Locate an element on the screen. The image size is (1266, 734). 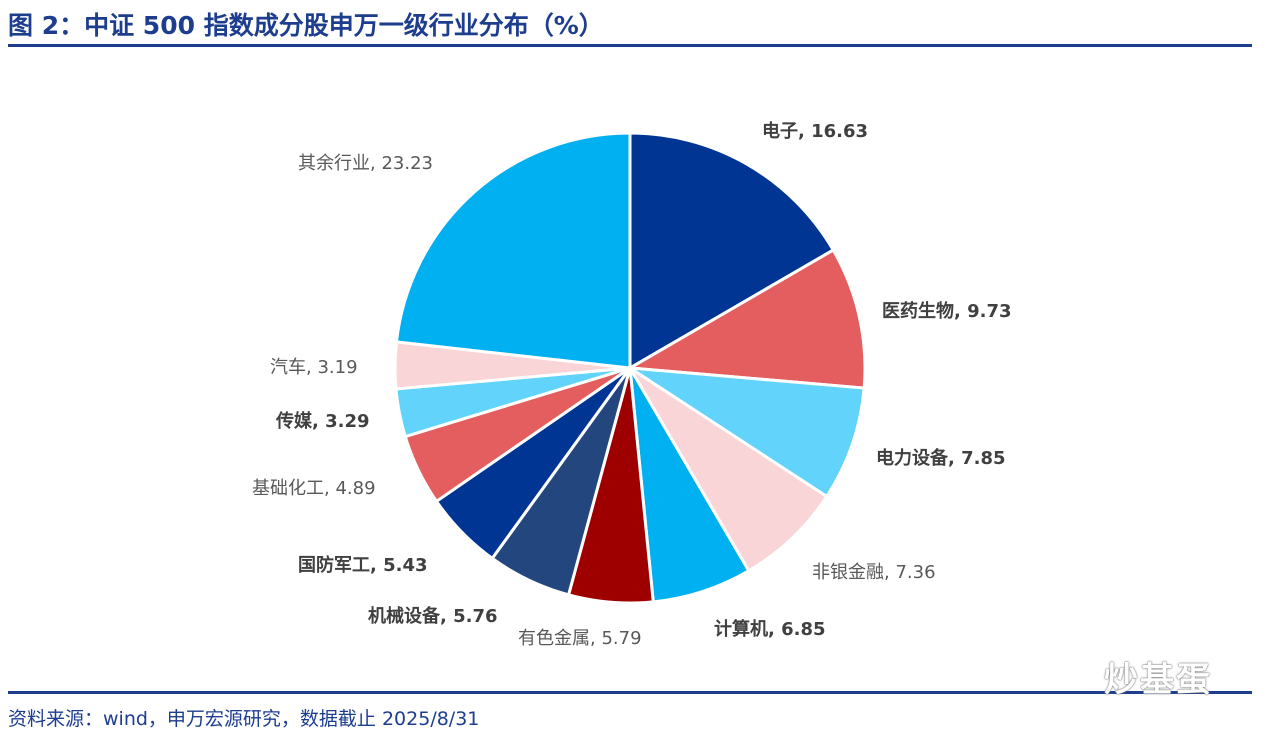
watermark: 炒基蛋 is located at coordinates (1158, 680).